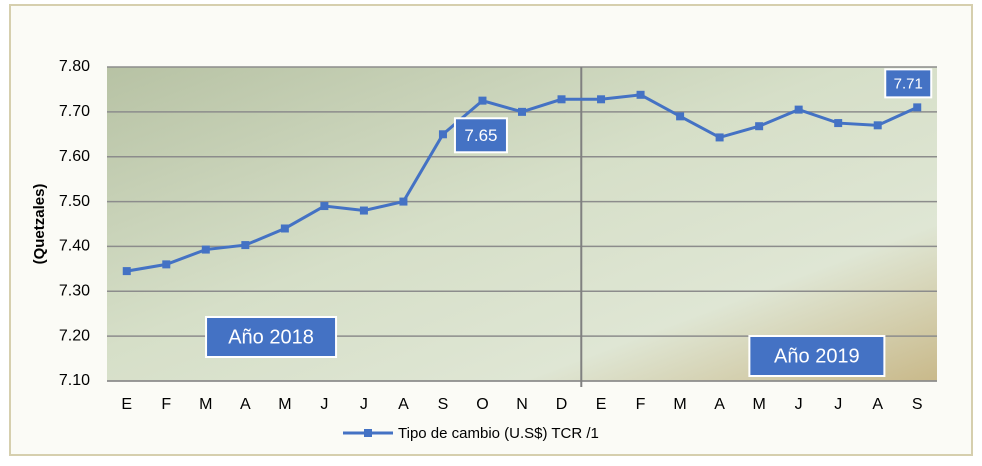 This screenshot has width=982, height=466. What do you see at coordinates (368, 433) in the screenshot?
I see `legend-marker` at bounding box center [368, 433].